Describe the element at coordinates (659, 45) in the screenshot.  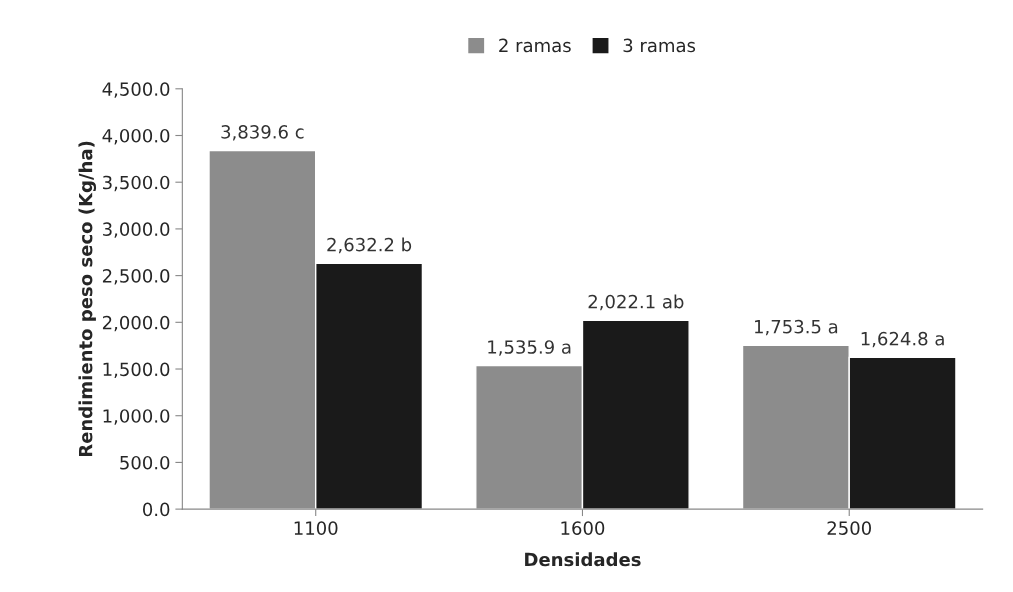
I see `legend-label: 3 ramas` at that location.